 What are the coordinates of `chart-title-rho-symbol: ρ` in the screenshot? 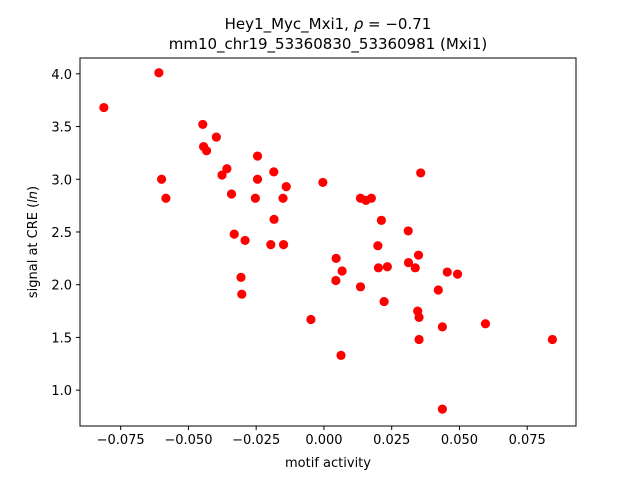 It's located at (359, 24).